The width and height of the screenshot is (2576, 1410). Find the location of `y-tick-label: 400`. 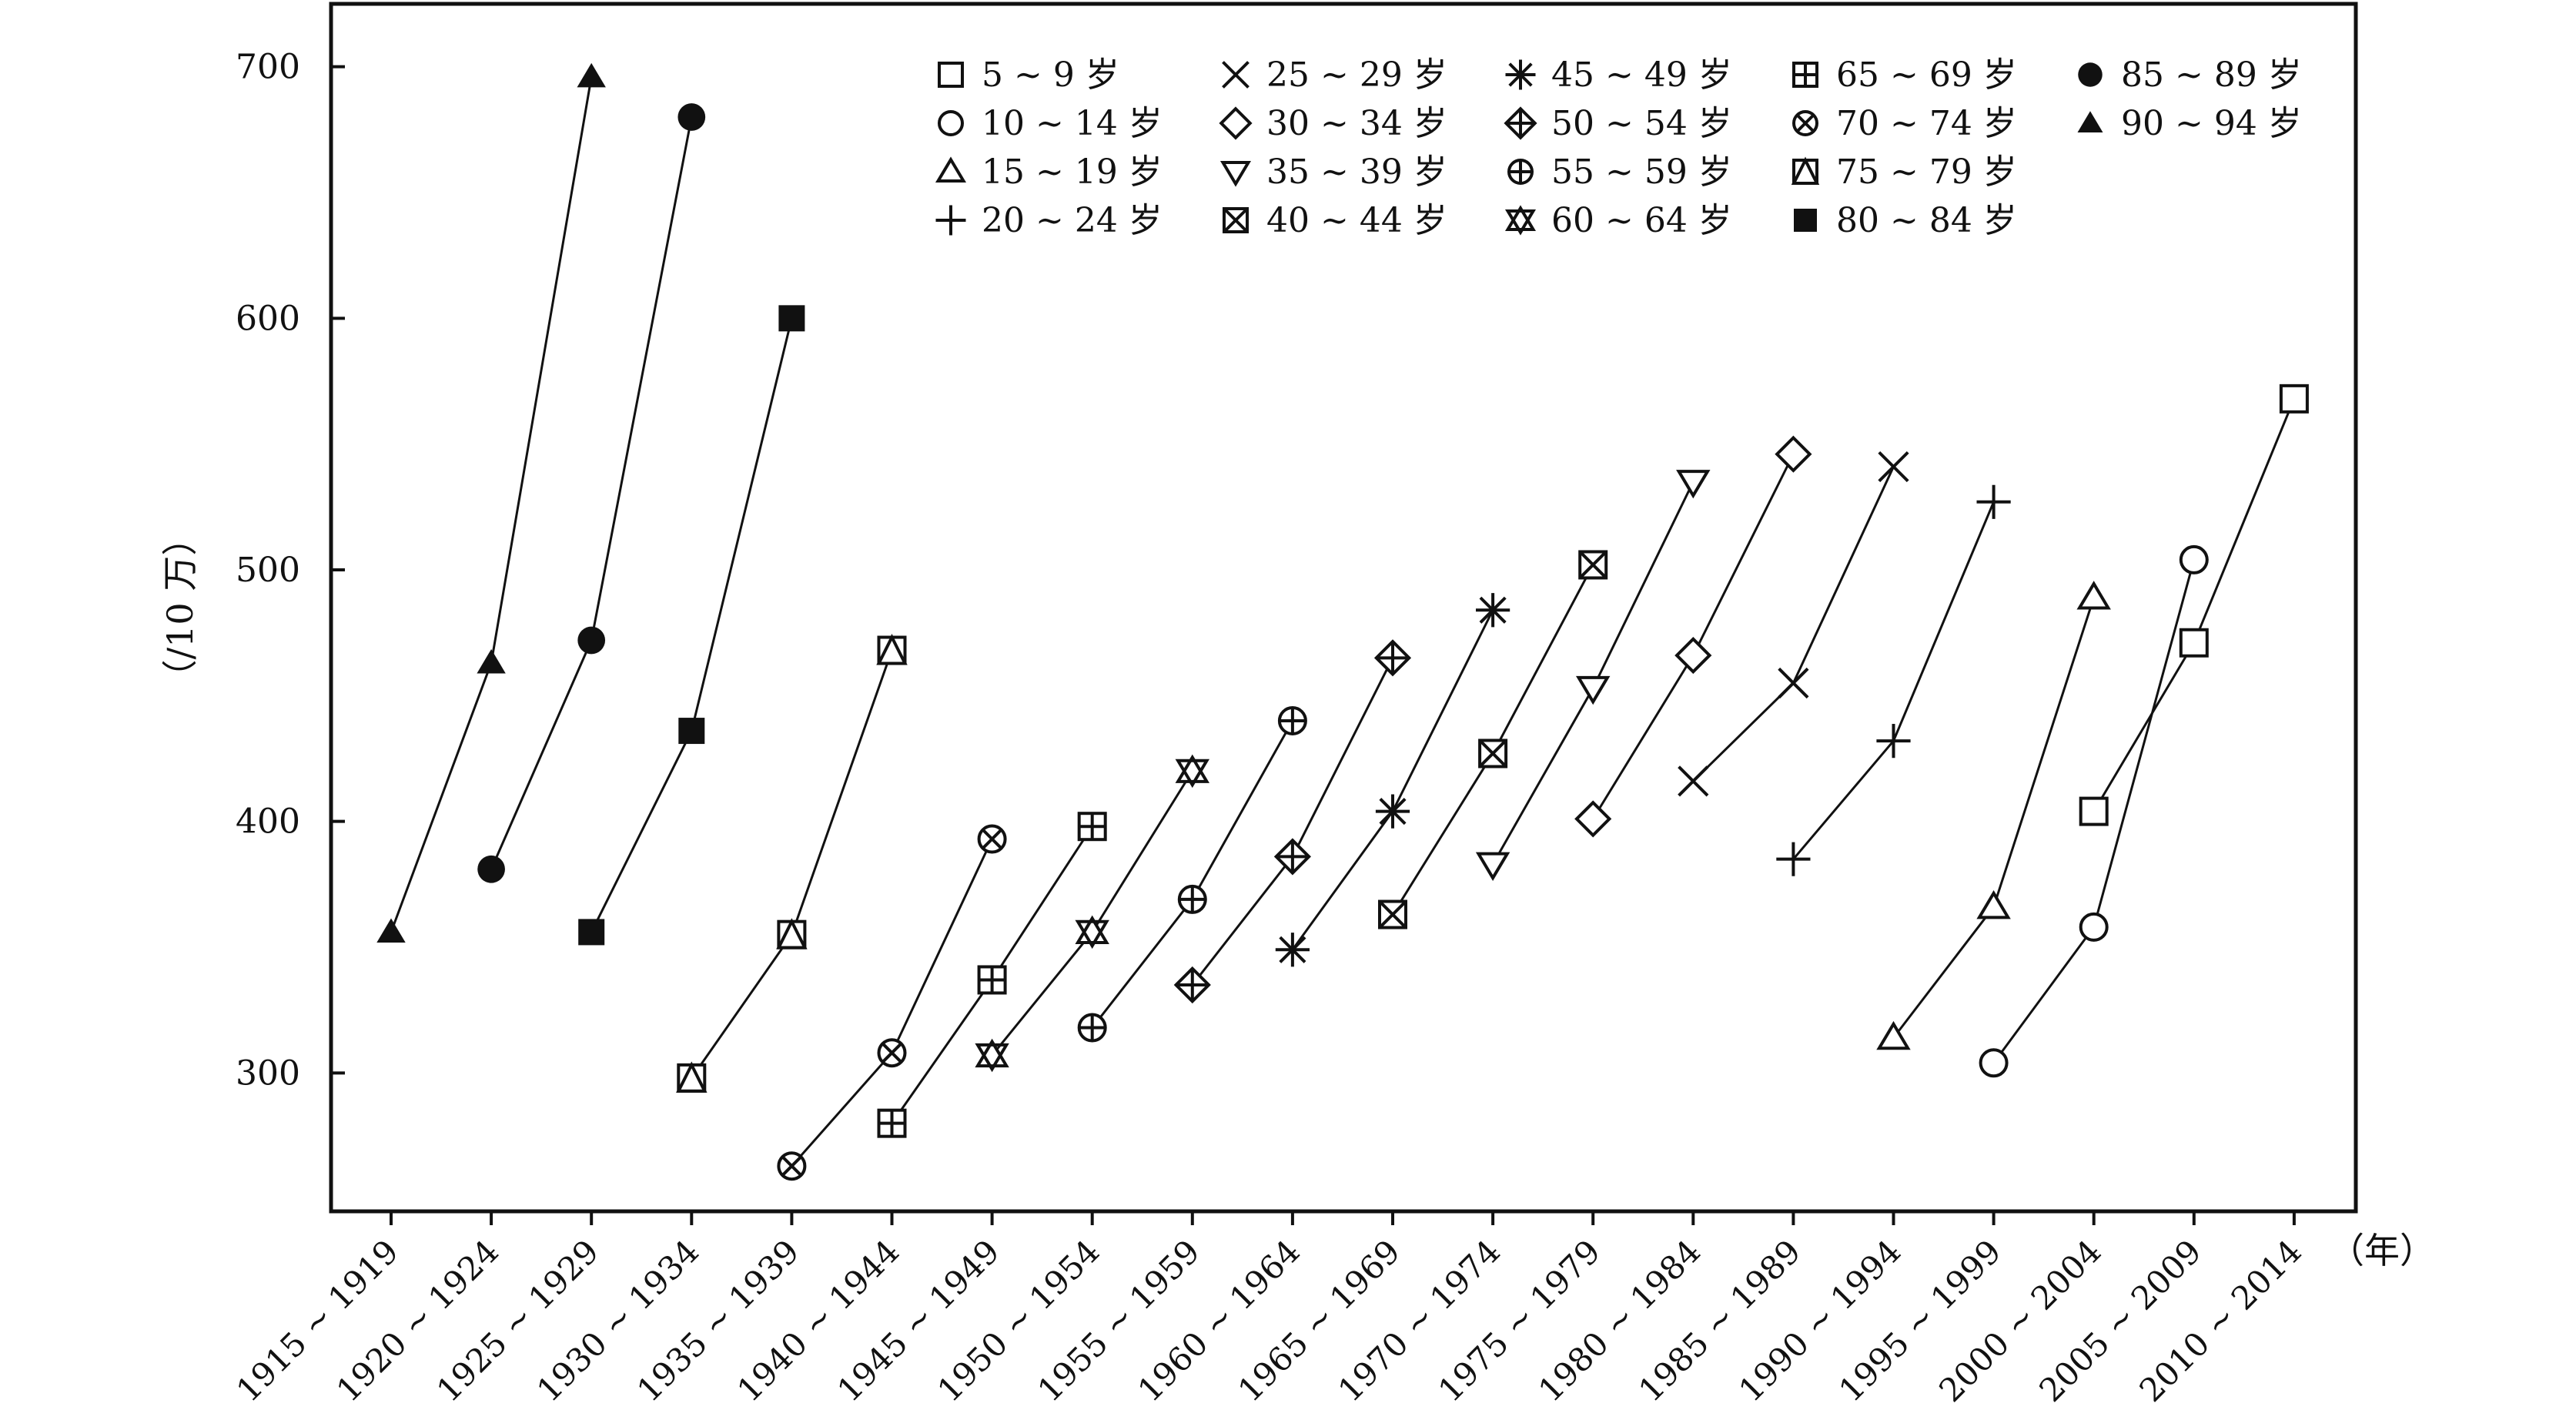

y-tick-label: 400 is located at coordinates (268, 822).